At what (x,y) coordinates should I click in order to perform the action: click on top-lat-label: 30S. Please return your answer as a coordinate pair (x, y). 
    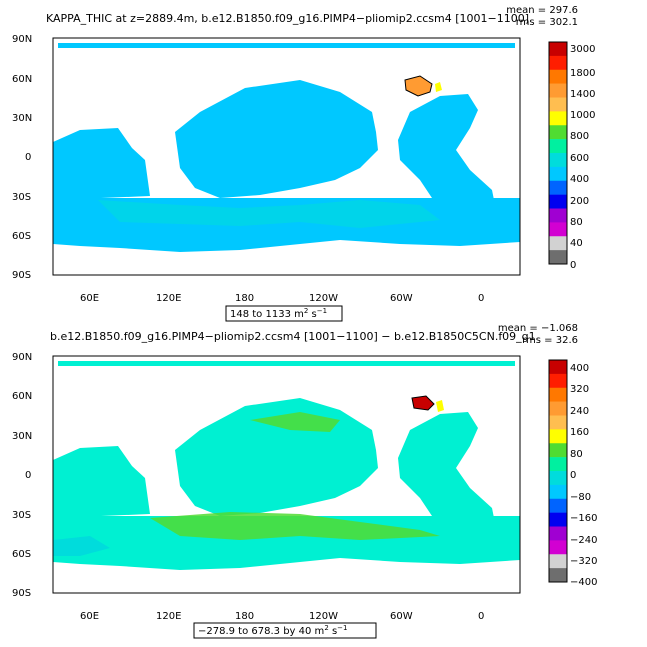
    Looking at the image, I should click on (21, 197).